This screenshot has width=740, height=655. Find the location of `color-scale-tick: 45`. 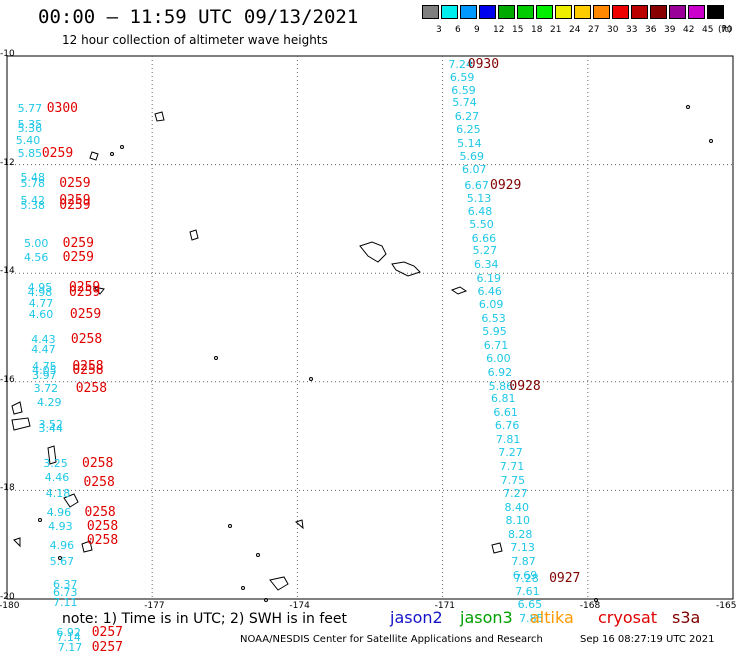

color-scale-tick: 45 is located at coordinates (708, 30).